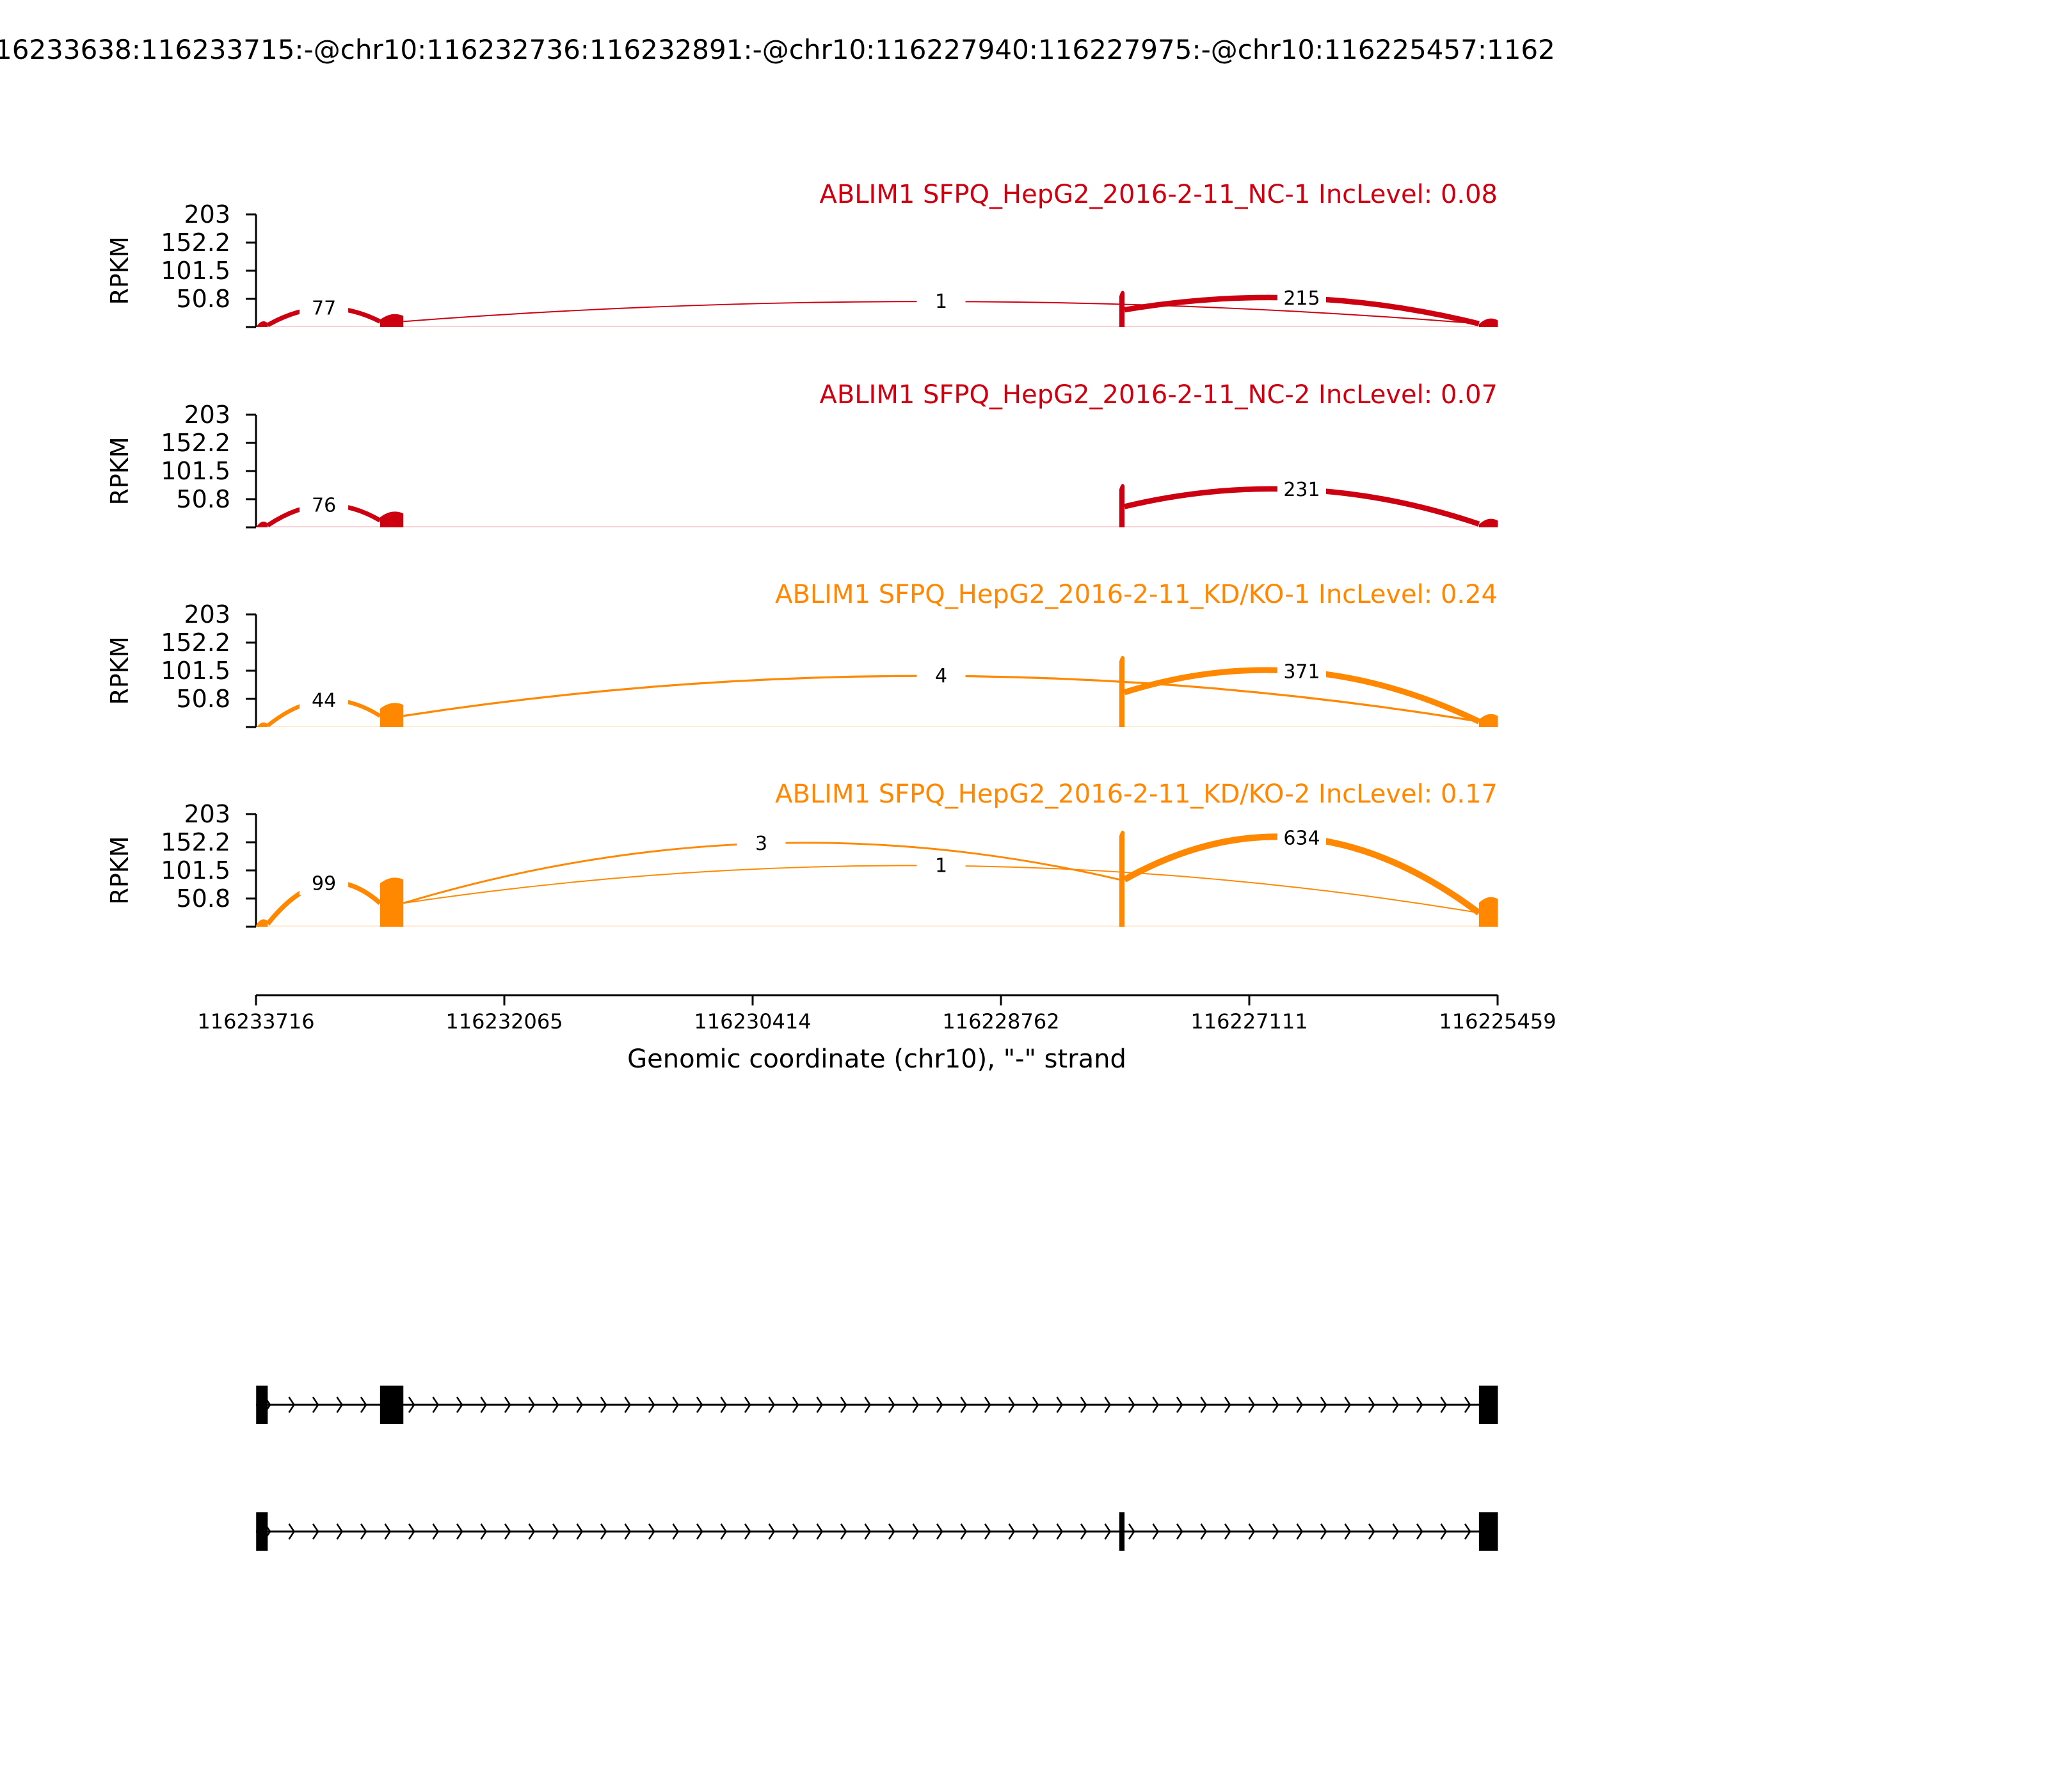 The width and height of the screenshot is (2048, 1792). Describe the element at coordinates (752, 1021) in the screenshot. I see `x-tick-label: 116230414` at that location.